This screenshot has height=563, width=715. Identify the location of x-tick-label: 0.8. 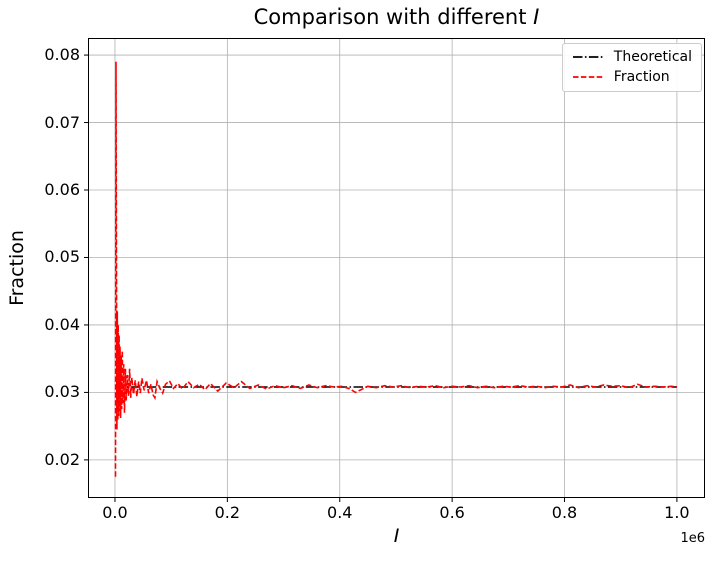
(564, 512).